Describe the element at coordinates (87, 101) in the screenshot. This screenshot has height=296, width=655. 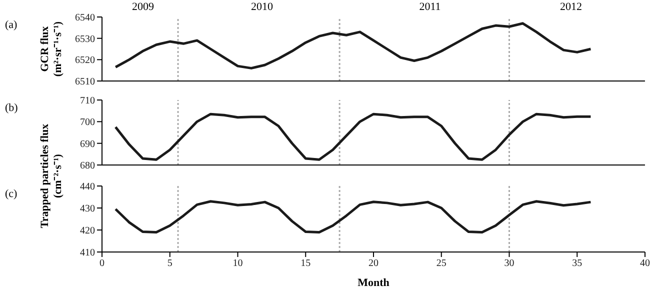
I see `y-tick-label: 710` at that location.